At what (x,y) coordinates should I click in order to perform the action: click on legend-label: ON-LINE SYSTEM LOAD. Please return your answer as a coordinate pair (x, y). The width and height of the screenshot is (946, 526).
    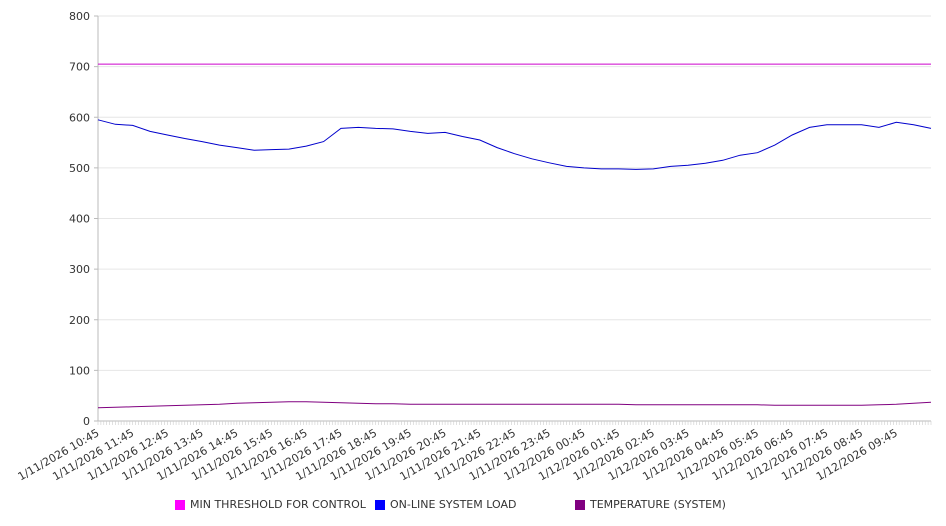
    Looking at the image, I should click on (453, 504).